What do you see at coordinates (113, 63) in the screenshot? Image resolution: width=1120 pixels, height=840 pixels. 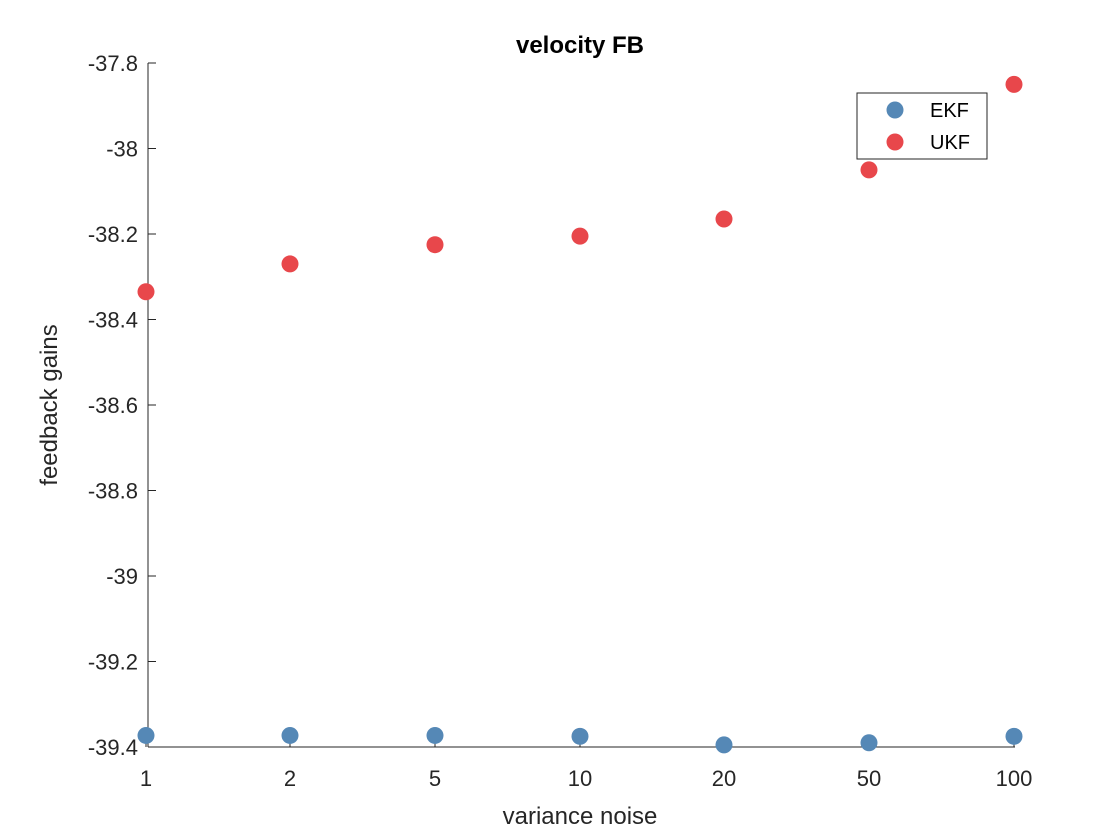 I see `y-tick-label: -37.8` at bounding box center [113, 63].